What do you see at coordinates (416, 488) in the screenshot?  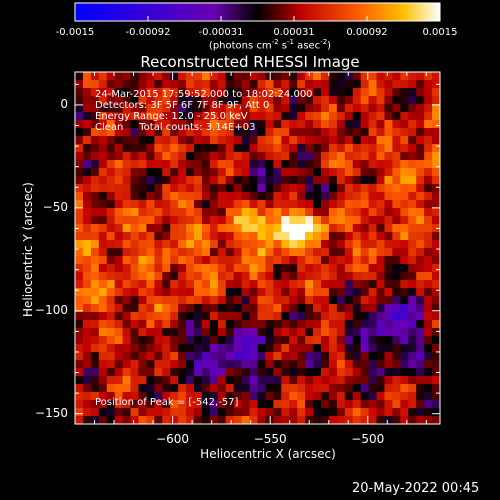 I see `timestamp-footer: 20-May-2022 00:45` at bounding box center [416, 488].